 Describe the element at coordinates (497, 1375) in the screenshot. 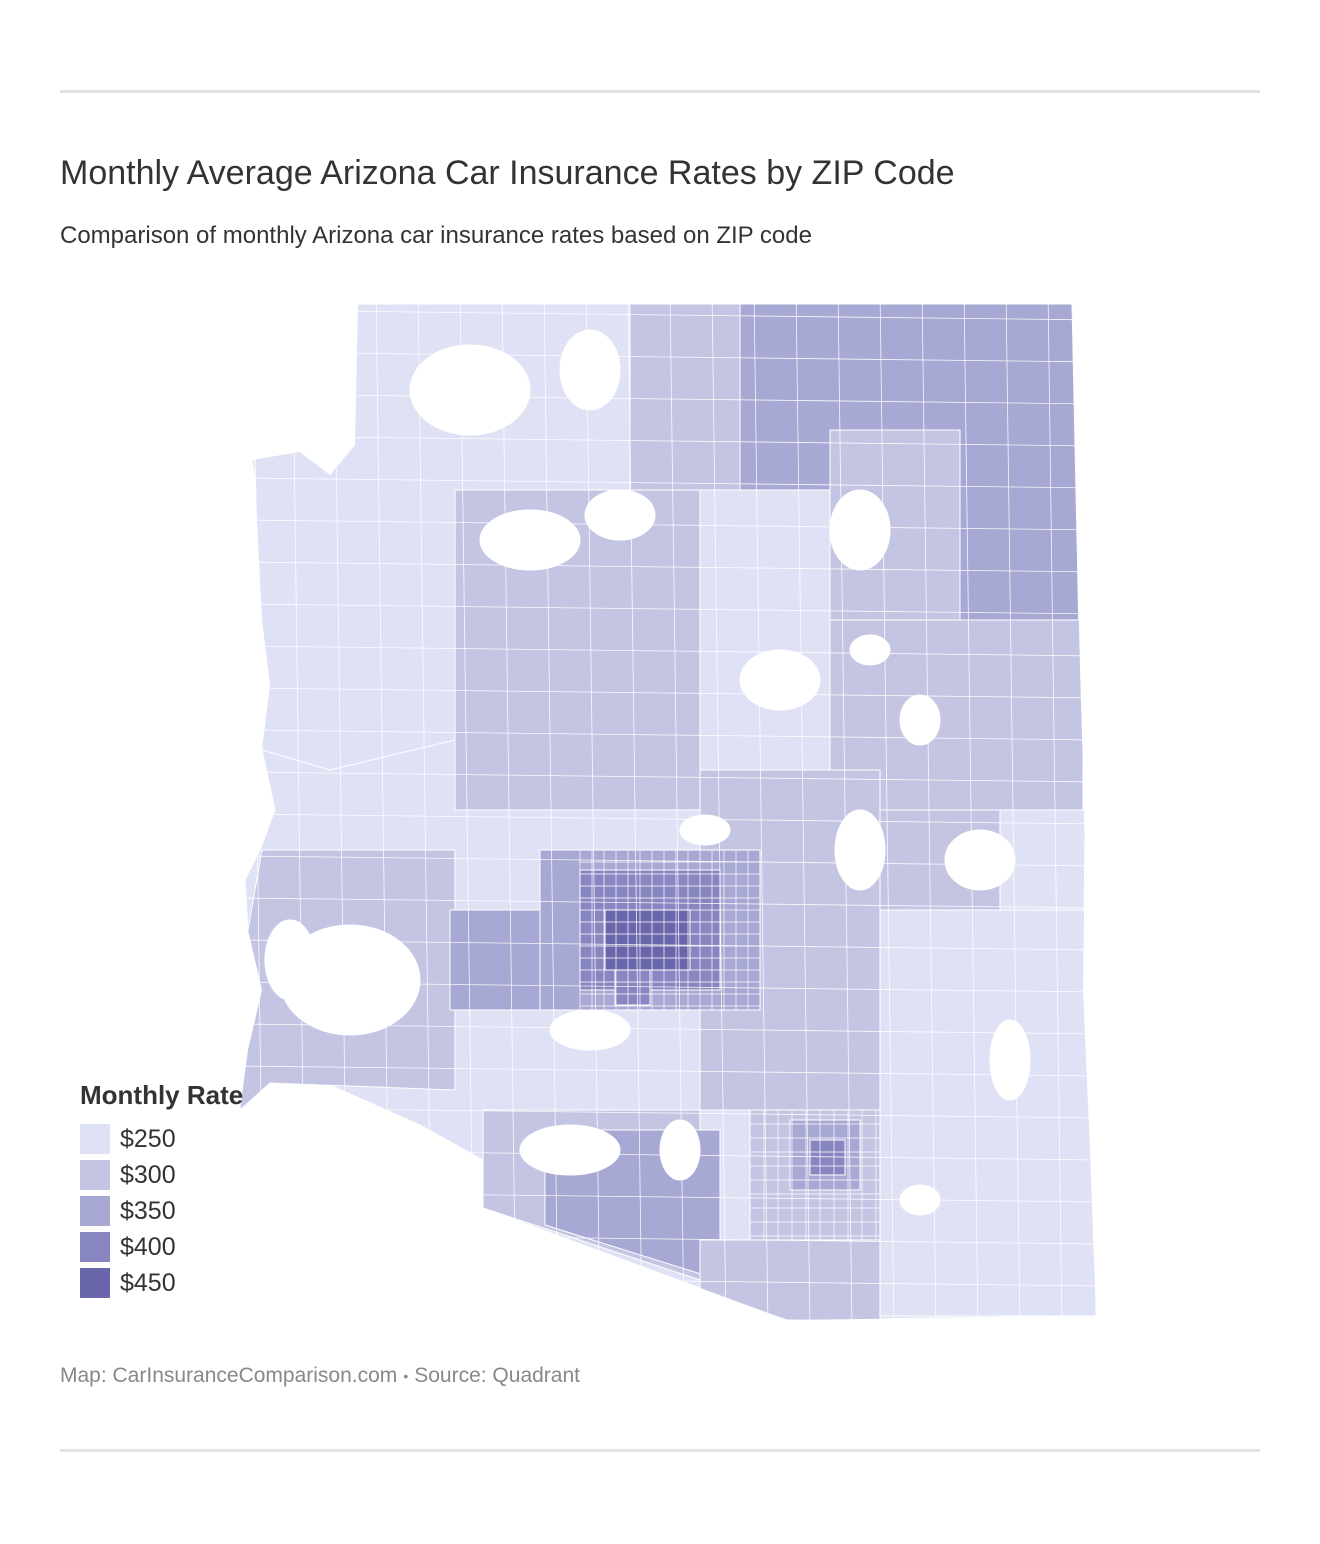

I see `source-credit: Source: Quadrant` at that location.